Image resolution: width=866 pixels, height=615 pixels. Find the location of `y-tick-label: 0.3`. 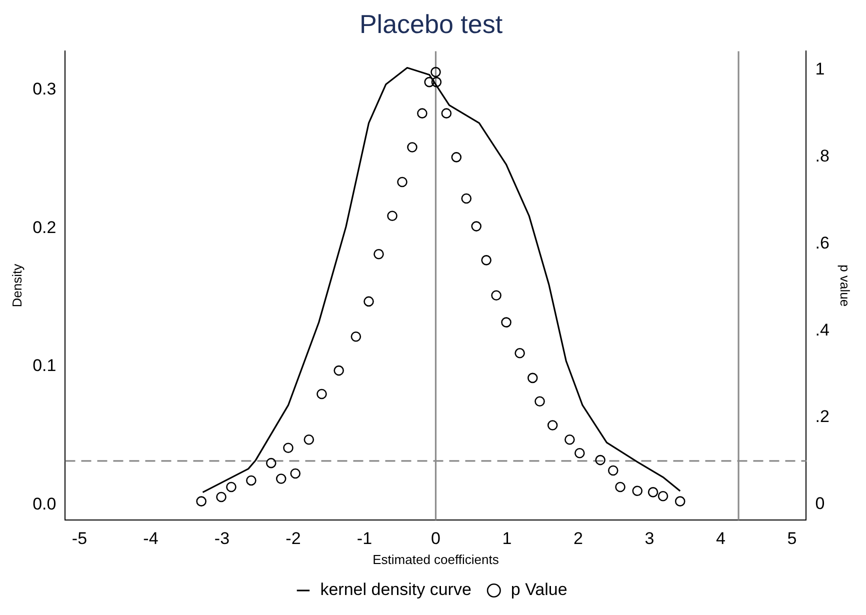

y-tick-label: 0.3 is located at coordinates (44, 89).